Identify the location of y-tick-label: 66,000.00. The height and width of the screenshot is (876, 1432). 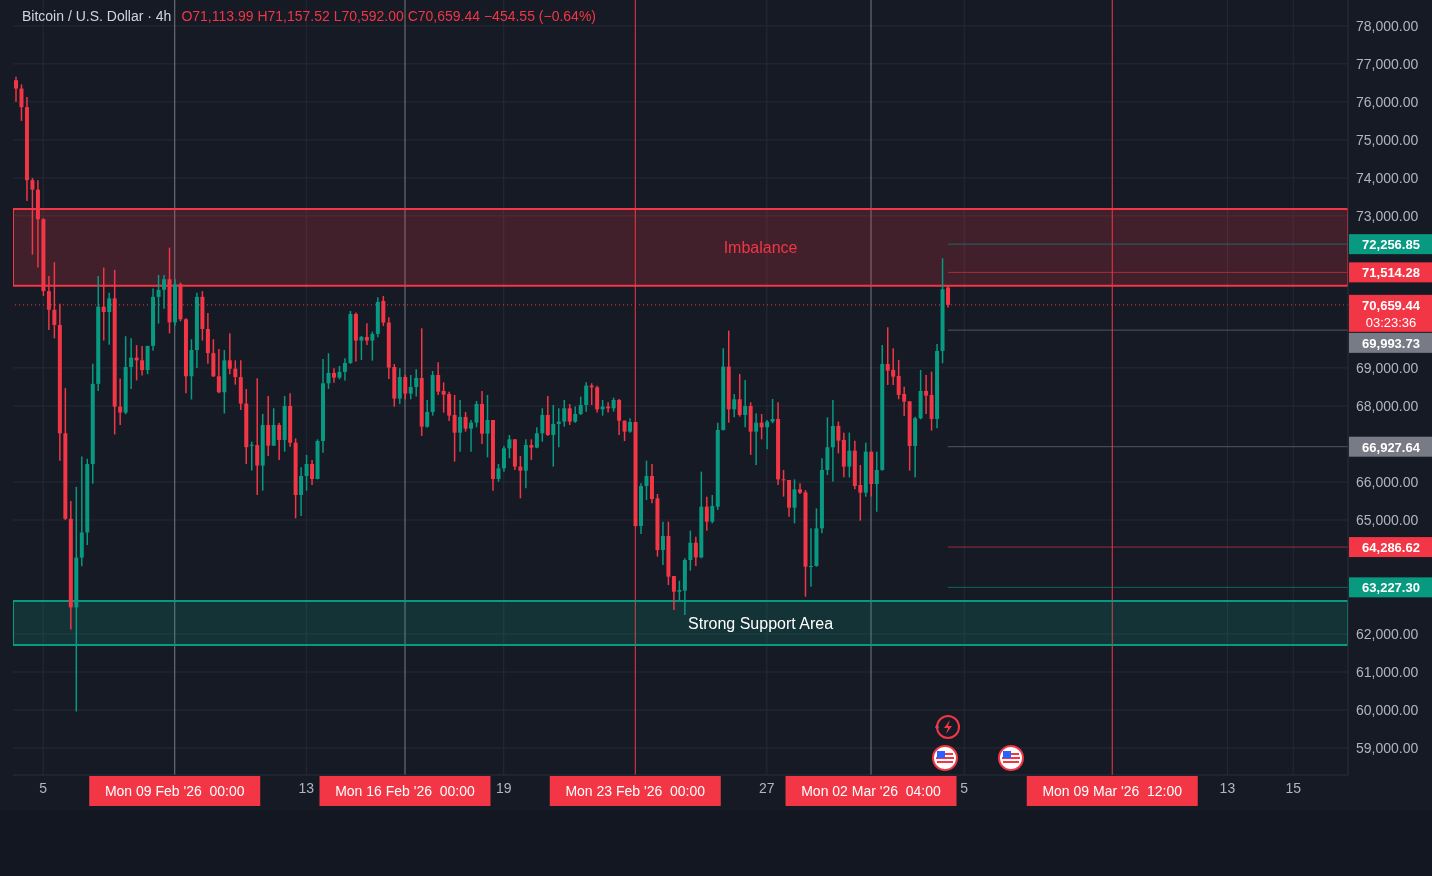
(1387, 481).